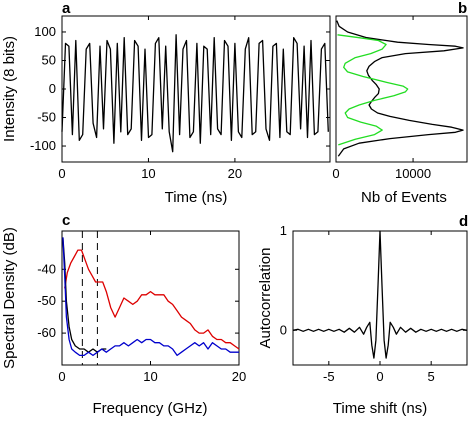  I want to click on panel-a-ylabel: Intensity (8 bits), so click(9, 89).